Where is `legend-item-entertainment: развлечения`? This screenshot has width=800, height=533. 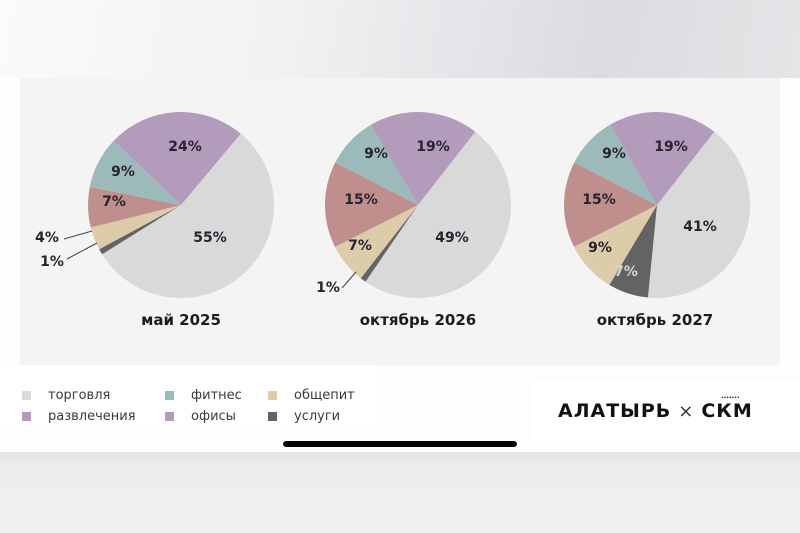 legend-item-entertainment: развлечения is located at coordinates (79, 416).